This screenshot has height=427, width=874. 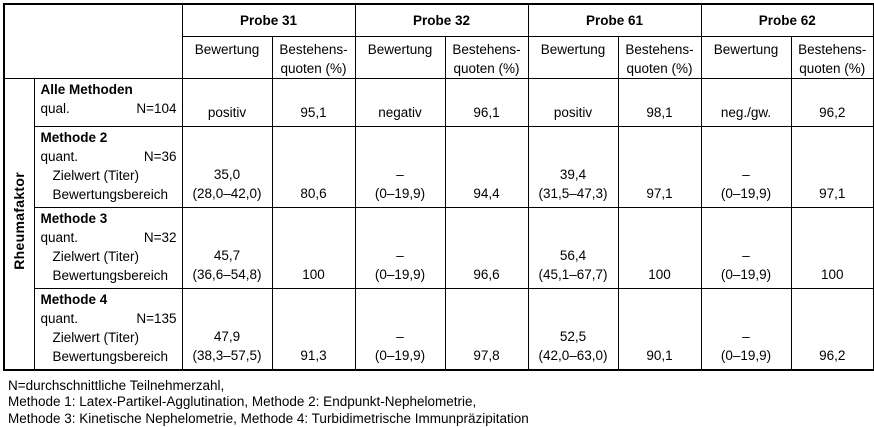 I want to click on row-n: N=135, so click(x=156, y=318).